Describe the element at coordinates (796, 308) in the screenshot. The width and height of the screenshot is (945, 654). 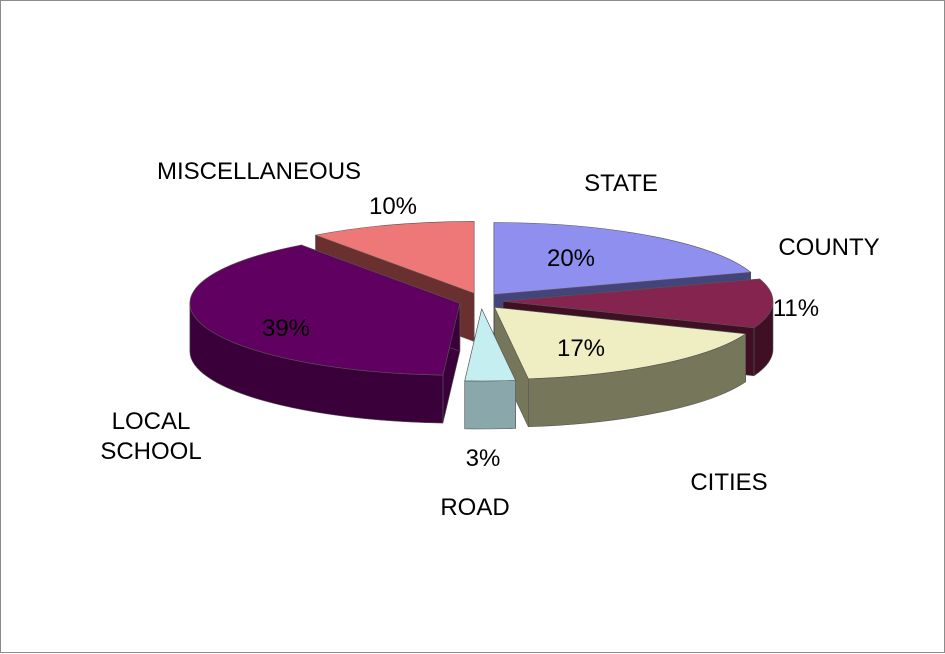
I see `value-label-1: 11%` at that location.